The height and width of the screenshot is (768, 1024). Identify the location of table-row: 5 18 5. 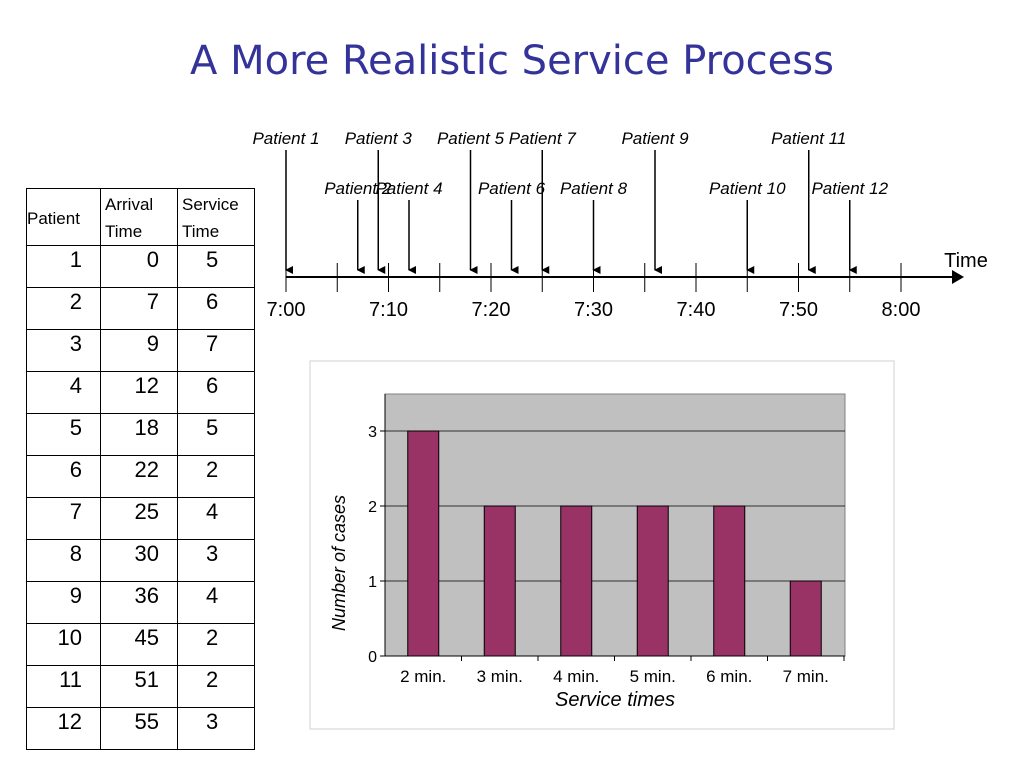
(140, 434).